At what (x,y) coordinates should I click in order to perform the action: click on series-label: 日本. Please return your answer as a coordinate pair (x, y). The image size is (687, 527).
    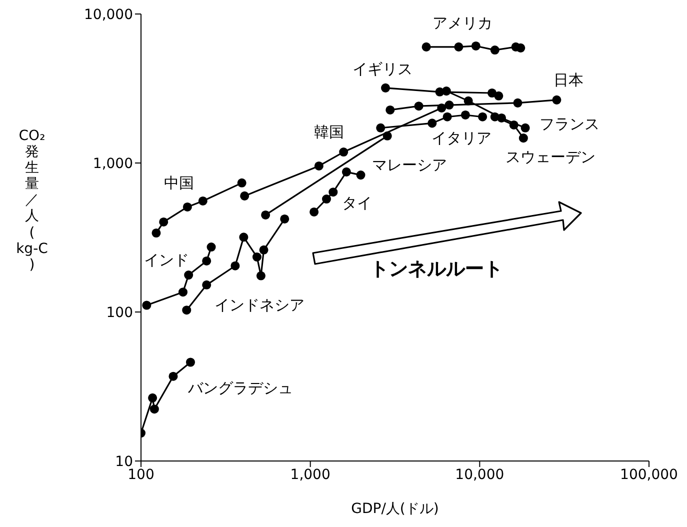
    Looking at the image, I should click on (569, 79).